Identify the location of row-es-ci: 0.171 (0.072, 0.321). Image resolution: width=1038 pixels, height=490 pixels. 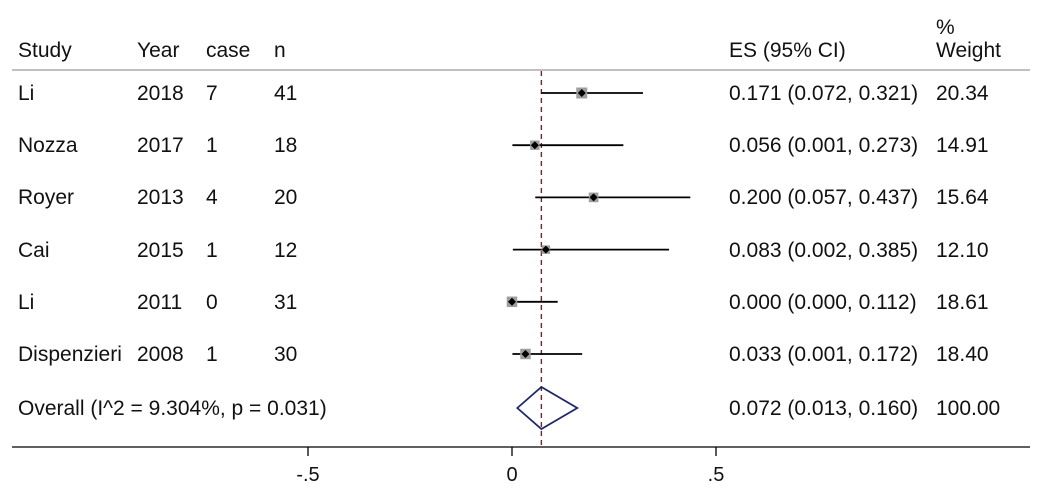
(824, 93).